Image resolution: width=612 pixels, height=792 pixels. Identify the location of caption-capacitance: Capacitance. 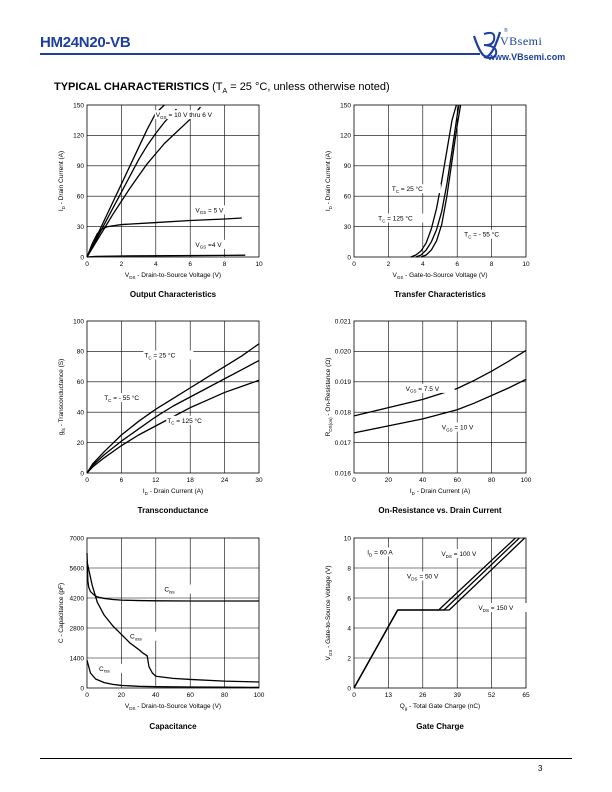
(173, 726).